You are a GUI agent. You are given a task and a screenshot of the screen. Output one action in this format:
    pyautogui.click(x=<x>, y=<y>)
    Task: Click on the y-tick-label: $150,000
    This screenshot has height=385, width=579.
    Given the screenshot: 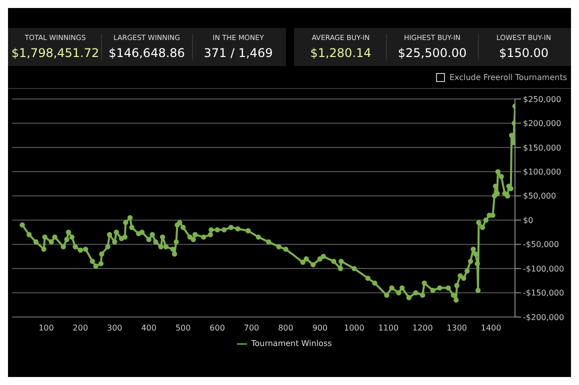 What is the action you would take?
    pyautogui.click(x=542, y=147)
    